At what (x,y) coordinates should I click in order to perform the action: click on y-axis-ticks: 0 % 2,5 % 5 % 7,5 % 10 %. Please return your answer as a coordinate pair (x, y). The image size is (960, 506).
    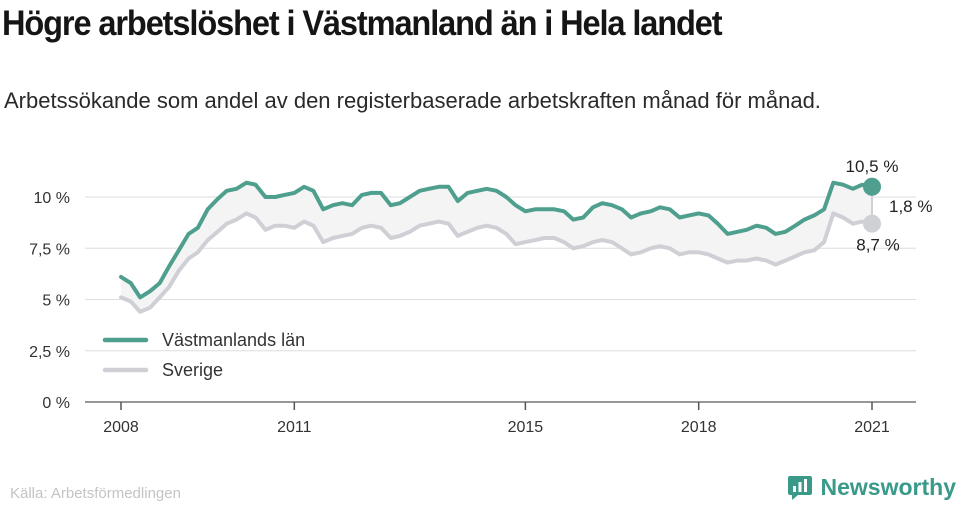
    Looking at the image, I should click on (49, 301).